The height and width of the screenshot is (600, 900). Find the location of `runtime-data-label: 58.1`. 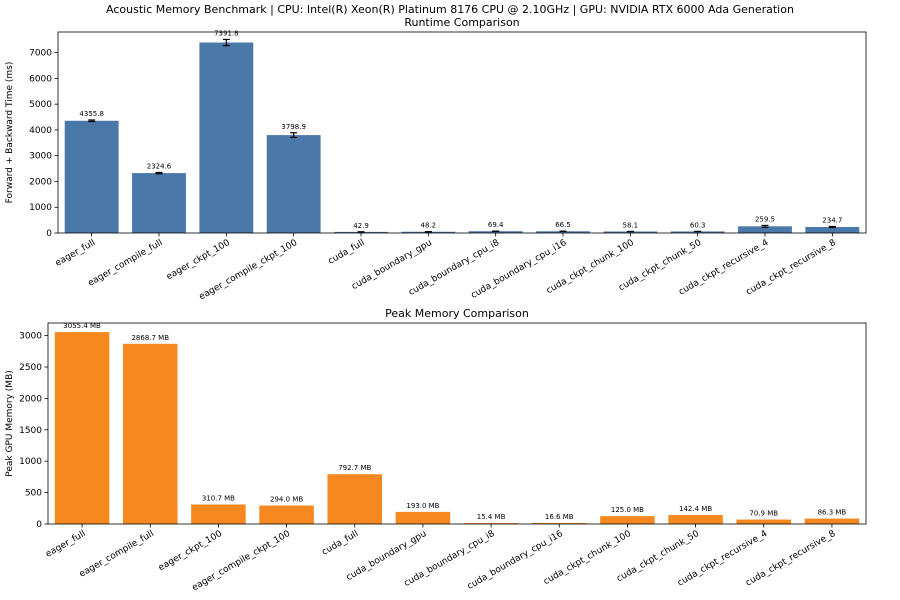

runtime-data-label: 58.1 is located at coordinates (631, 225).